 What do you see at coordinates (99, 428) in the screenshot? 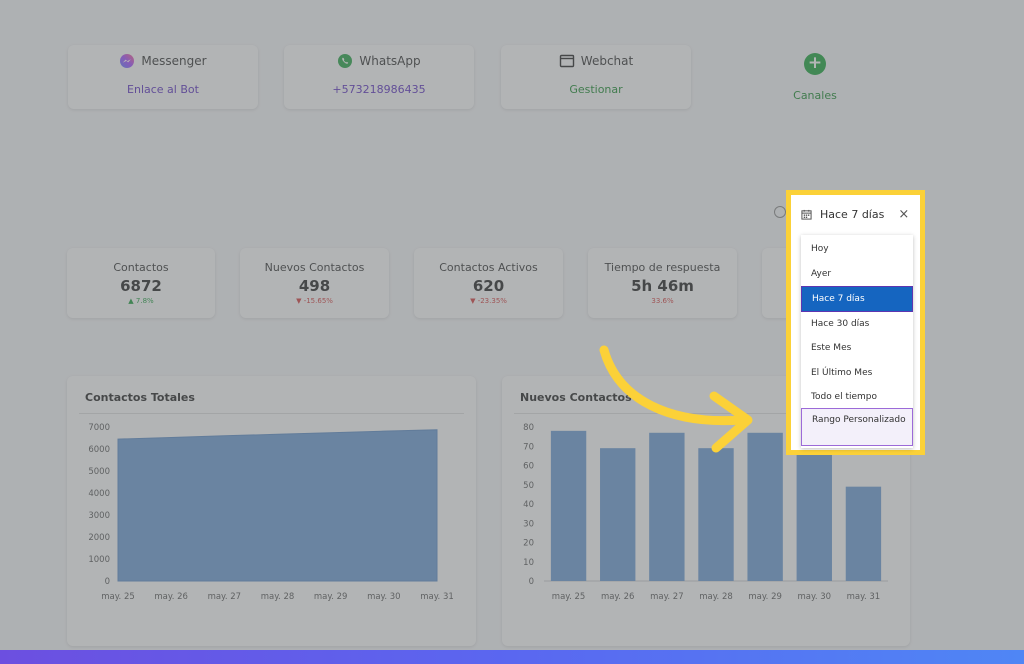
I see `y-tick-label: 7000` at bounding box center [99, 428].